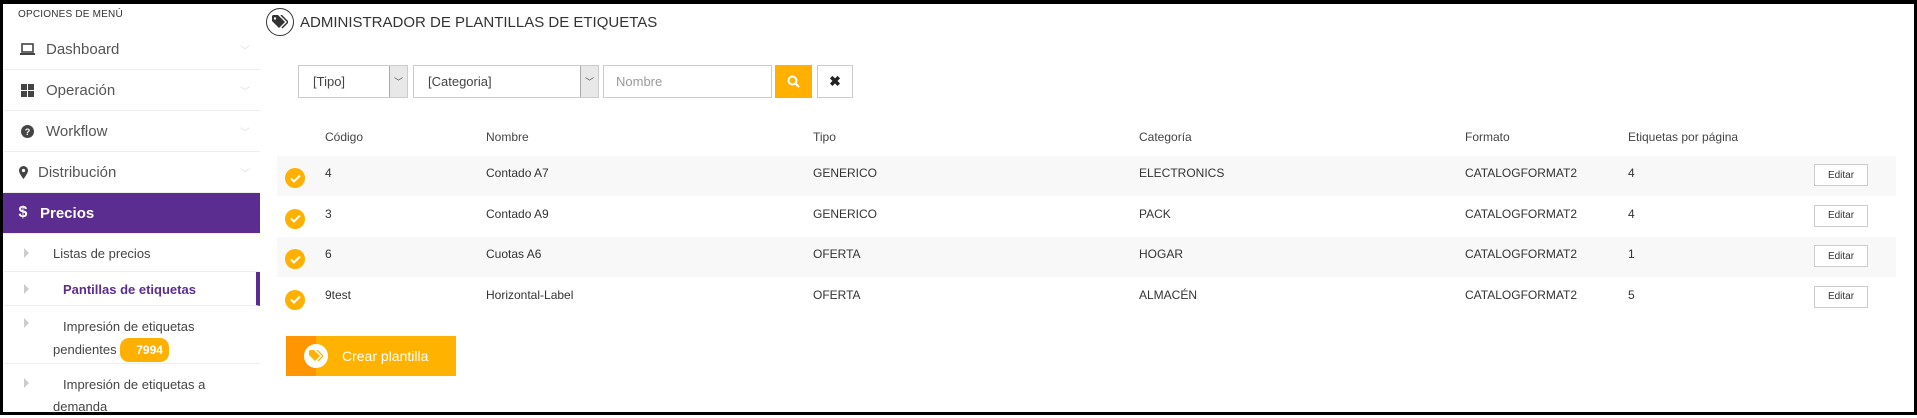 The image size is (1917, 418). I want to click on sidebar-subitem-listas-de-precios: Listas de precios, so click(132, 253).